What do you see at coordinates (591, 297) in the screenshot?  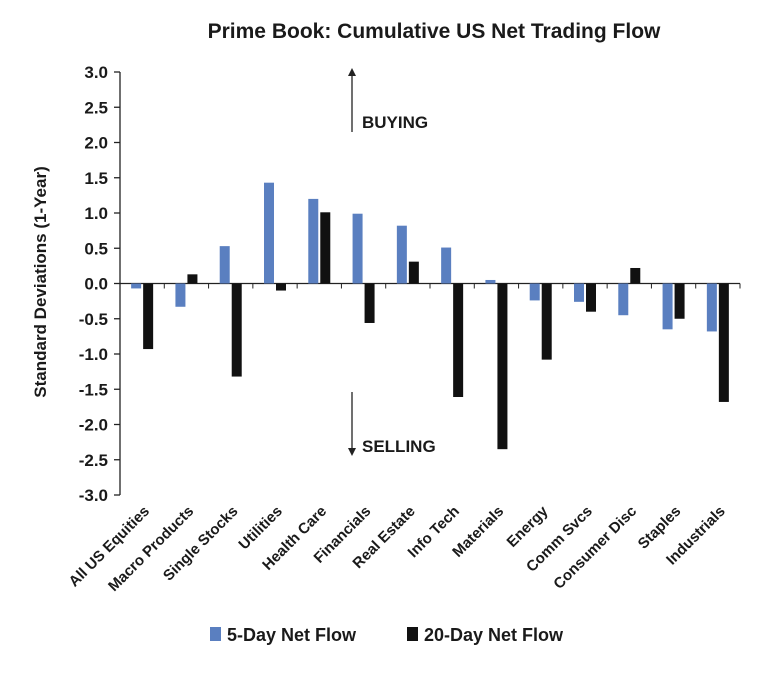 I see `bar-20day-comm-svcs` at bounding box center [591, 297].